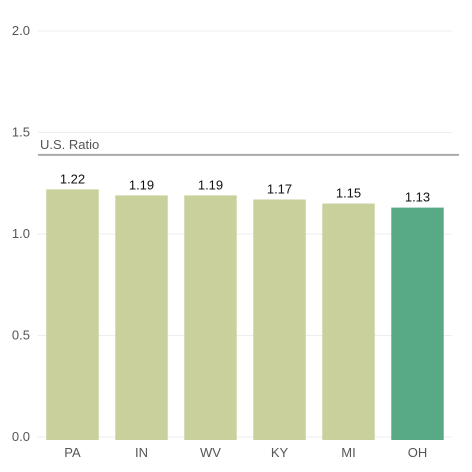 The image size is (472, 472). What do you see at coordinates (141, 184) in the screenshot?
I see `data-label-in: 1.19` at bounding box center [141, 184].